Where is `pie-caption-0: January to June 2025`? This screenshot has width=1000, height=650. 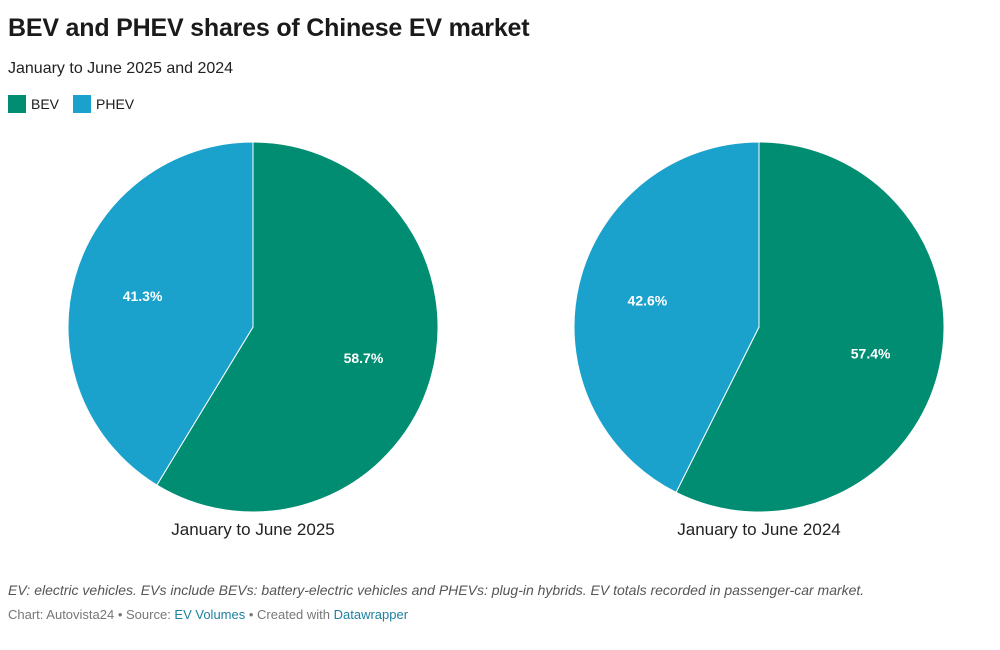 pie-caption-0: January to June 2025 is located at coordinates (253, 529).